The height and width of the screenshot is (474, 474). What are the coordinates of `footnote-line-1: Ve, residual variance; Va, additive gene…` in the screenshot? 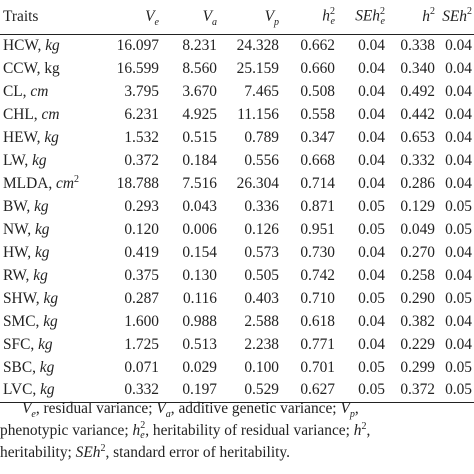 It's located at (190, 410).